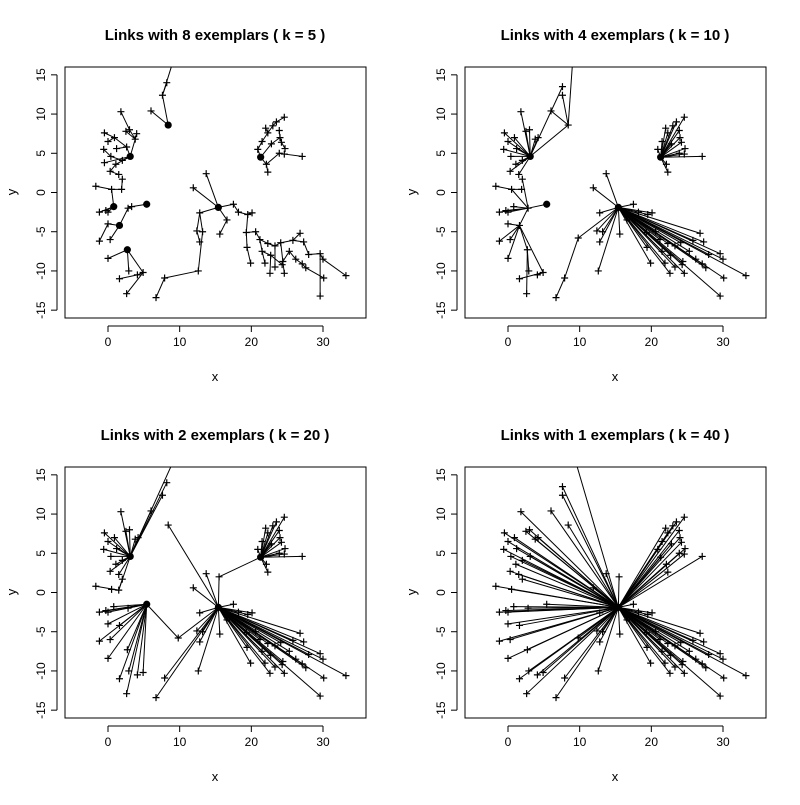  I want to click on y-tick-label: 10, so click(441, 514).